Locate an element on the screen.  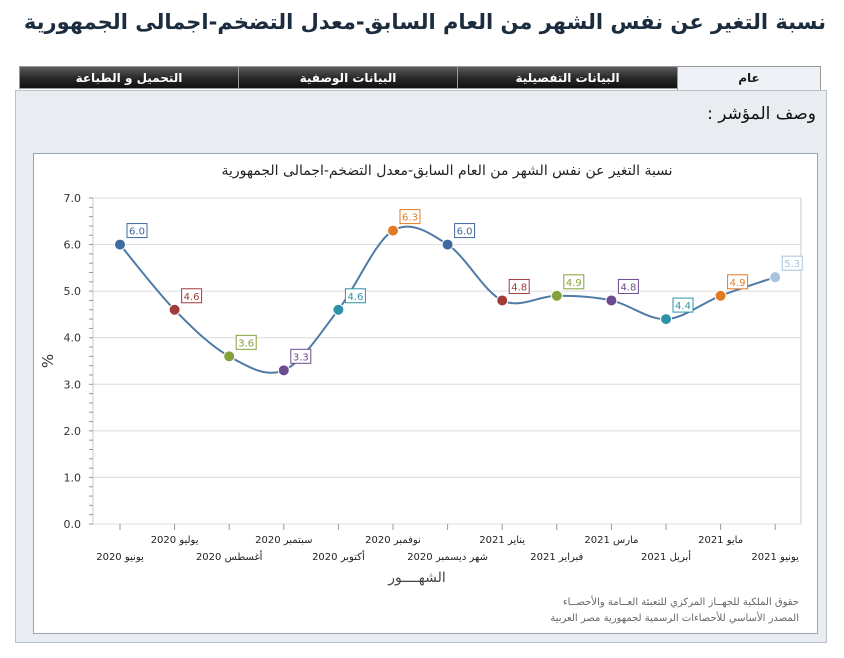
x-tick-label: مارس 2021 is located at coordinates (611, 540).